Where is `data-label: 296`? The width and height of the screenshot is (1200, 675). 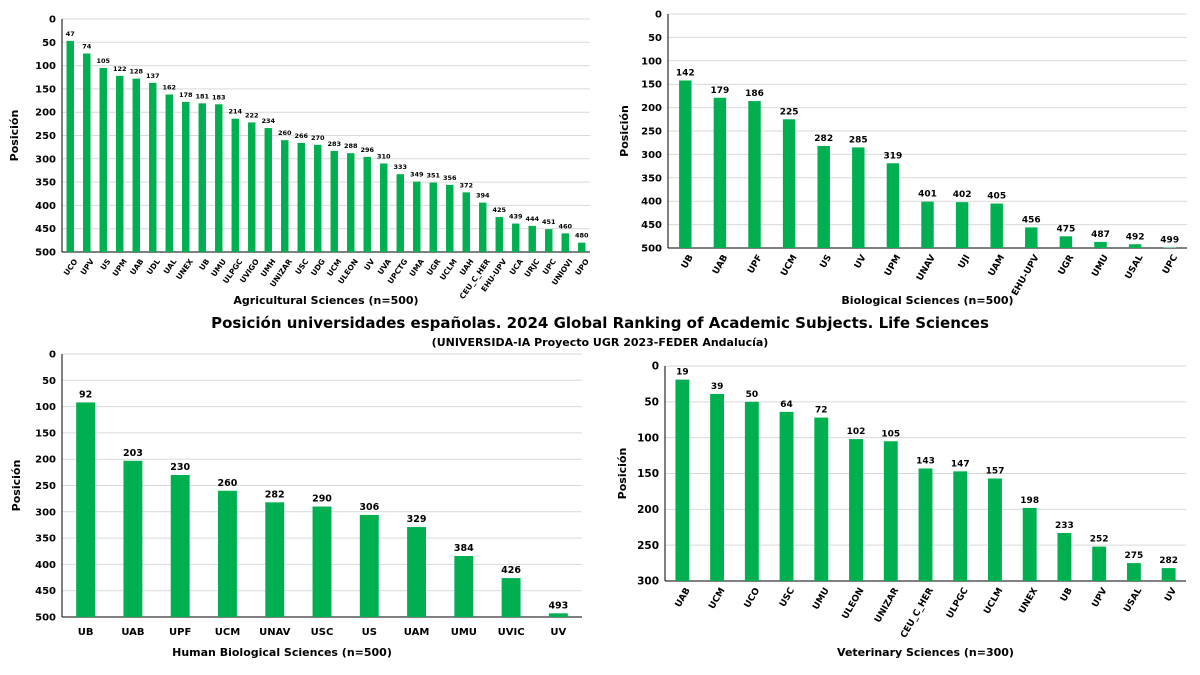 data-label: 296 is located at coordinates (367, 150).